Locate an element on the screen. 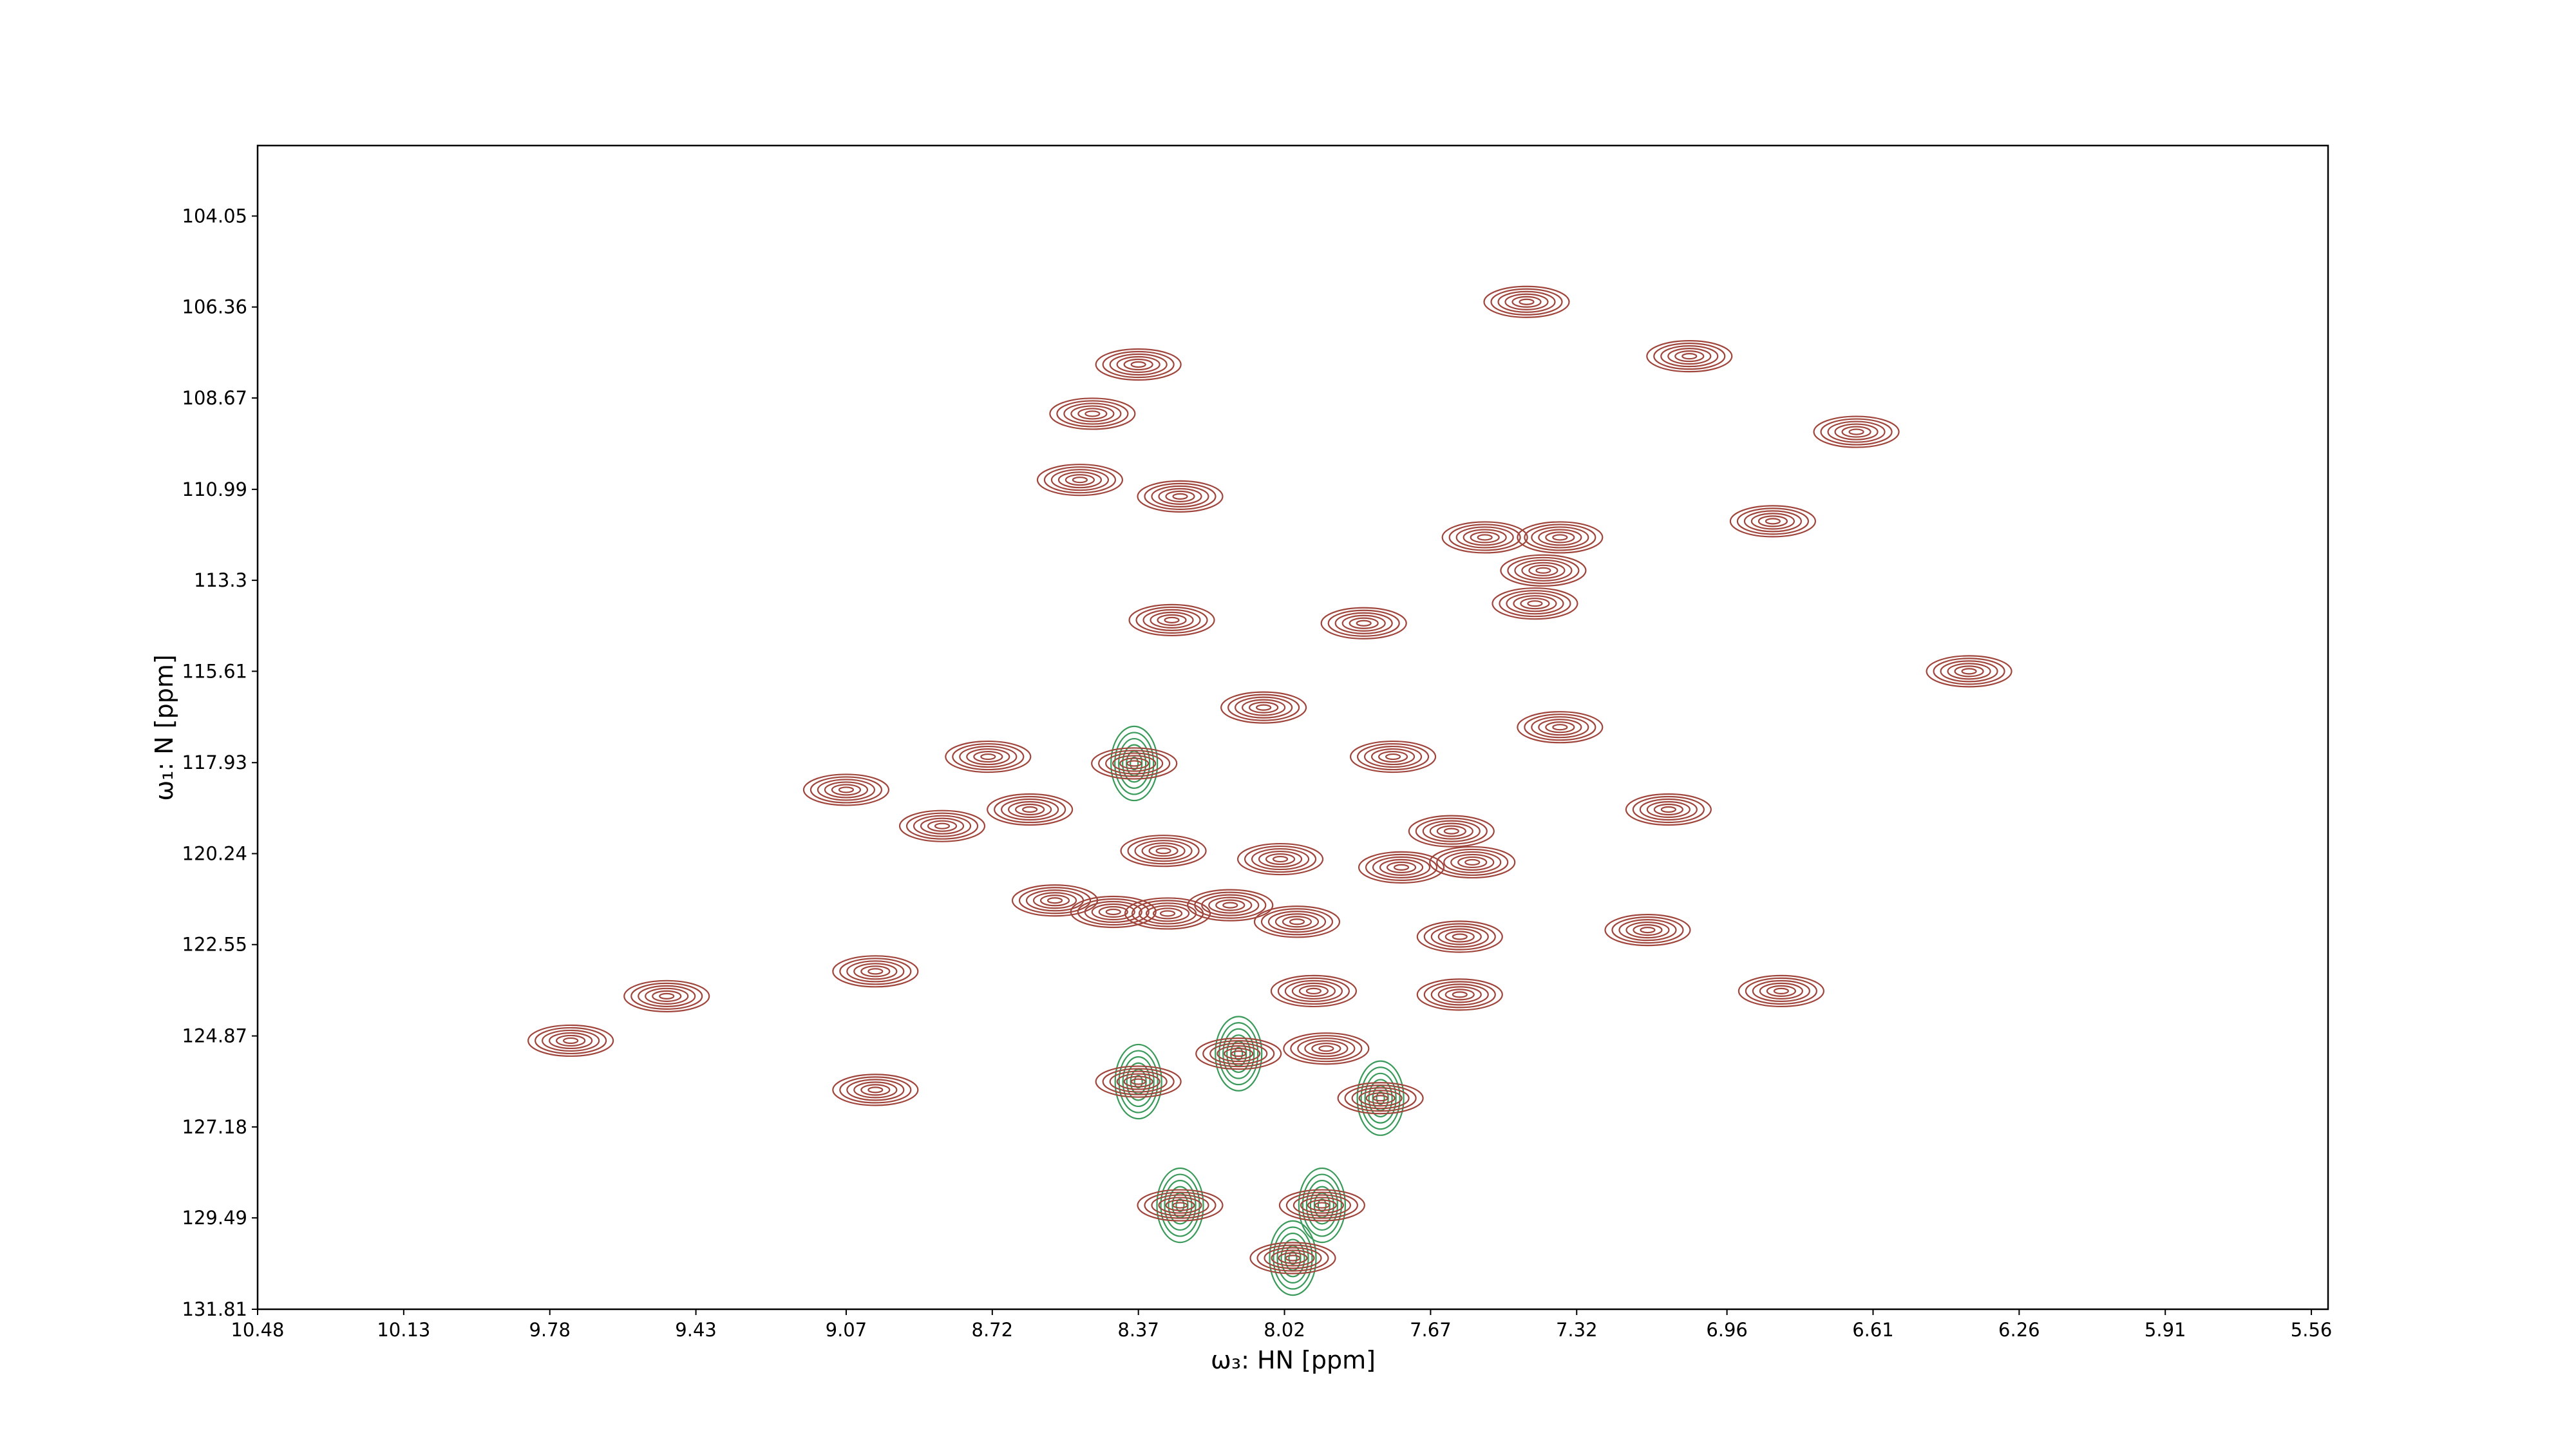 This screenshot has height=1449, width=2576. x-tick-label: 7.67 is located at coordinates (1431, 1330).